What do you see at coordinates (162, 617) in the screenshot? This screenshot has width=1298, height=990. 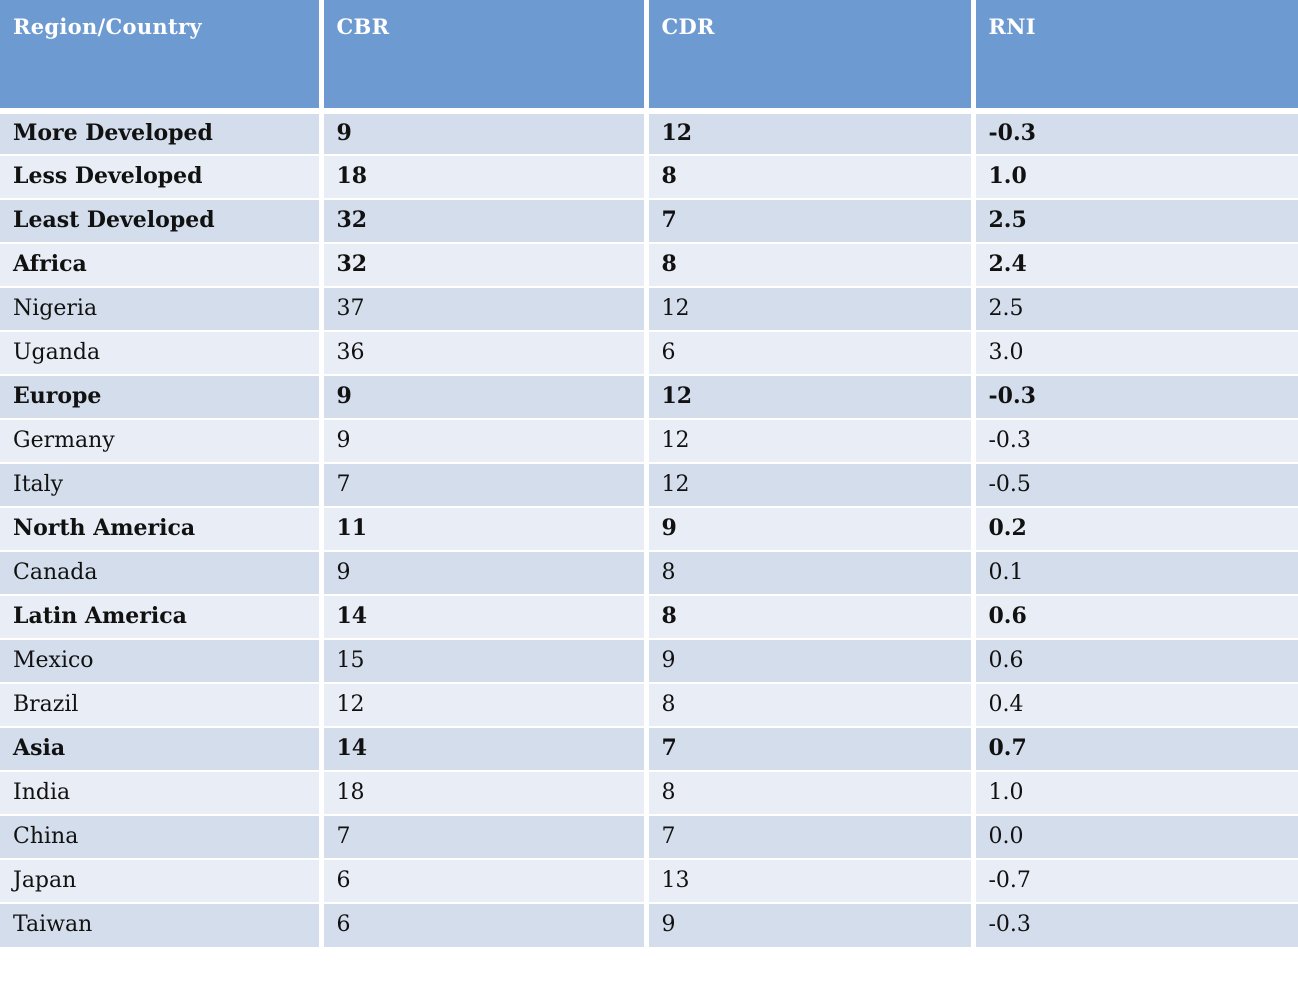 I see `region-cell: Latin America` at bounding box center [162, 617].